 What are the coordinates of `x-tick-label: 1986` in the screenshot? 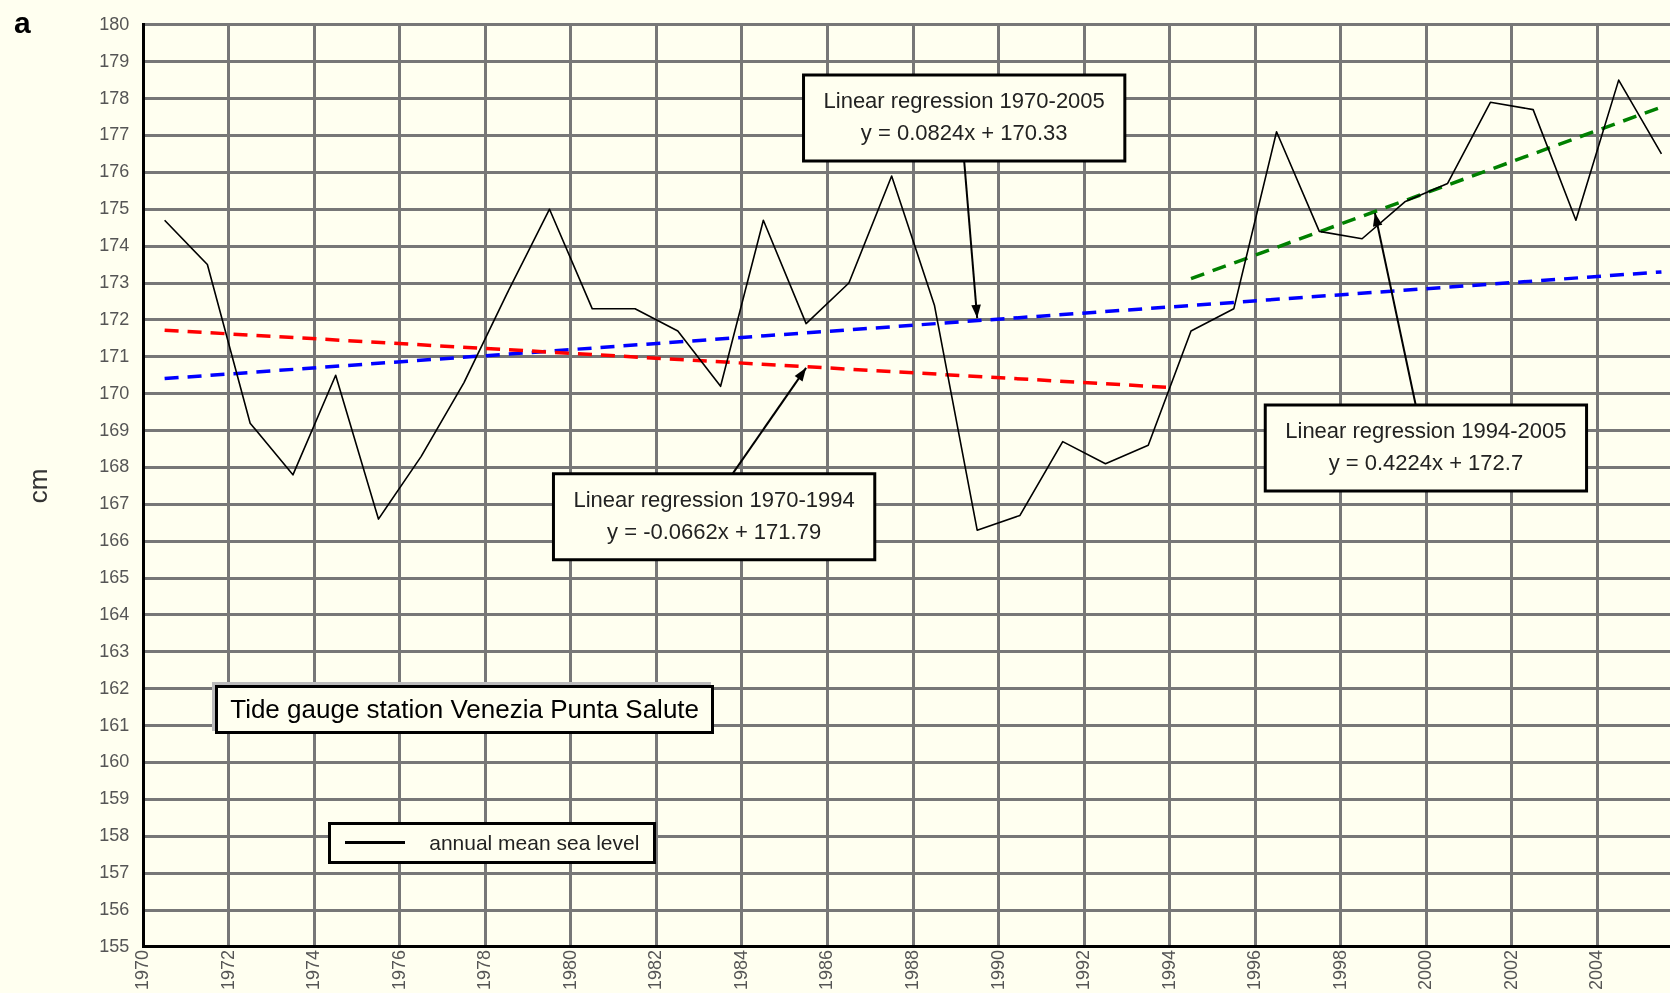 It's located at (826, 969).